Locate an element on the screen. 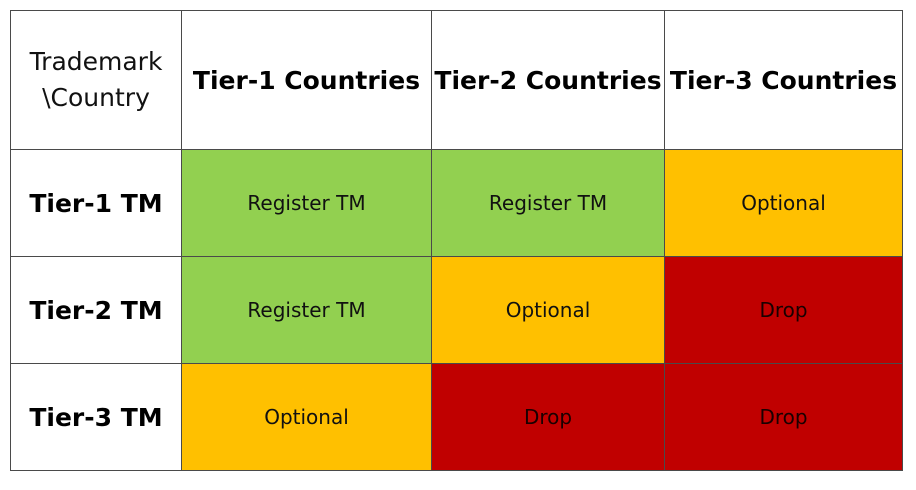 This screenshot has height=490, width=916. row-header-tier2-tm: Tier-2 TM is located at coordinates (96, 310).